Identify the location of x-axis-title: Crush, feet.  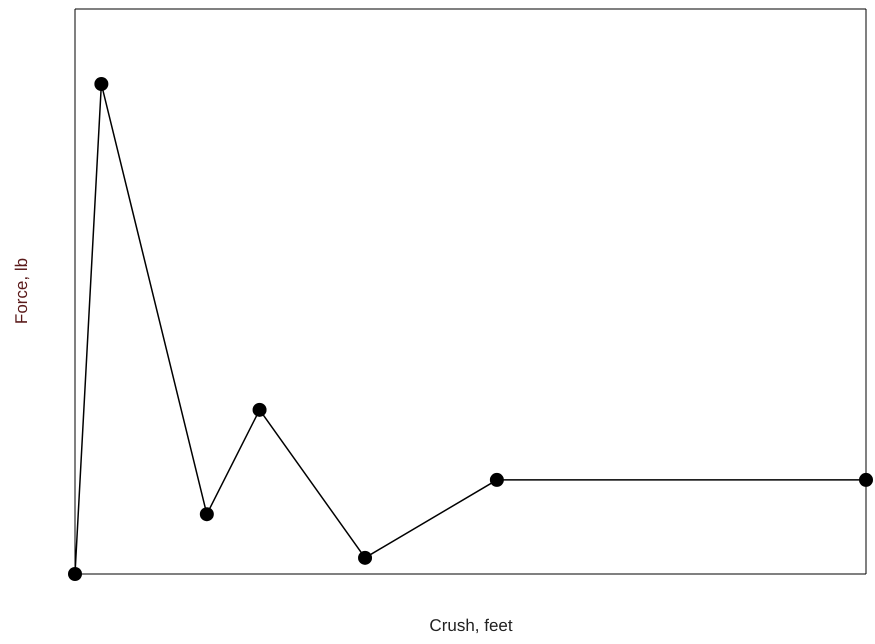
(471, 626).